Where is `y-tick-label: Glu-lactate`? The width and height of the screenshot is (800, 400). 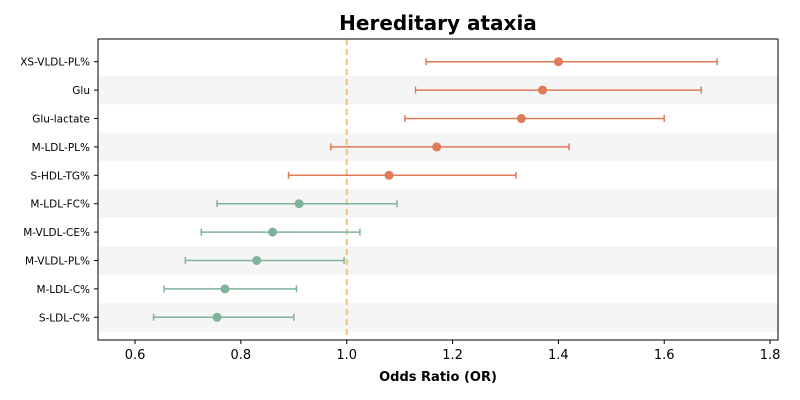 y-tick-label: Glu-lactate is located at coordinates (61, 120).